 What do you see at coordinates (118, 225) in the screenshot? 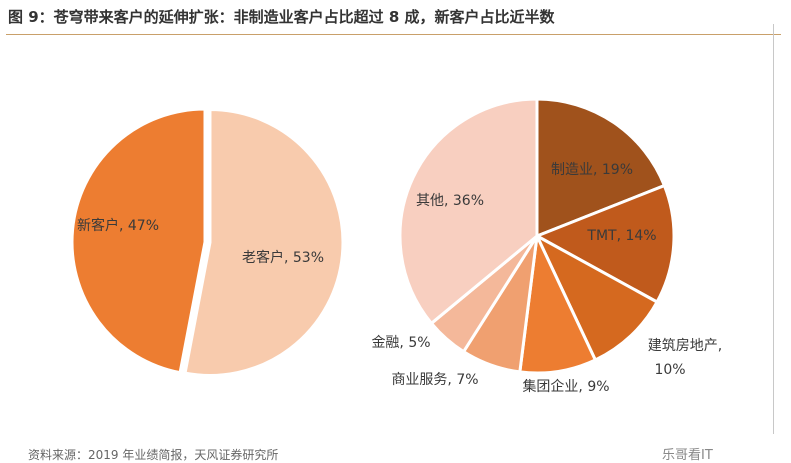
I see `slice-label-新客户: 新客户, 47%` at bounding box center [118, 225].